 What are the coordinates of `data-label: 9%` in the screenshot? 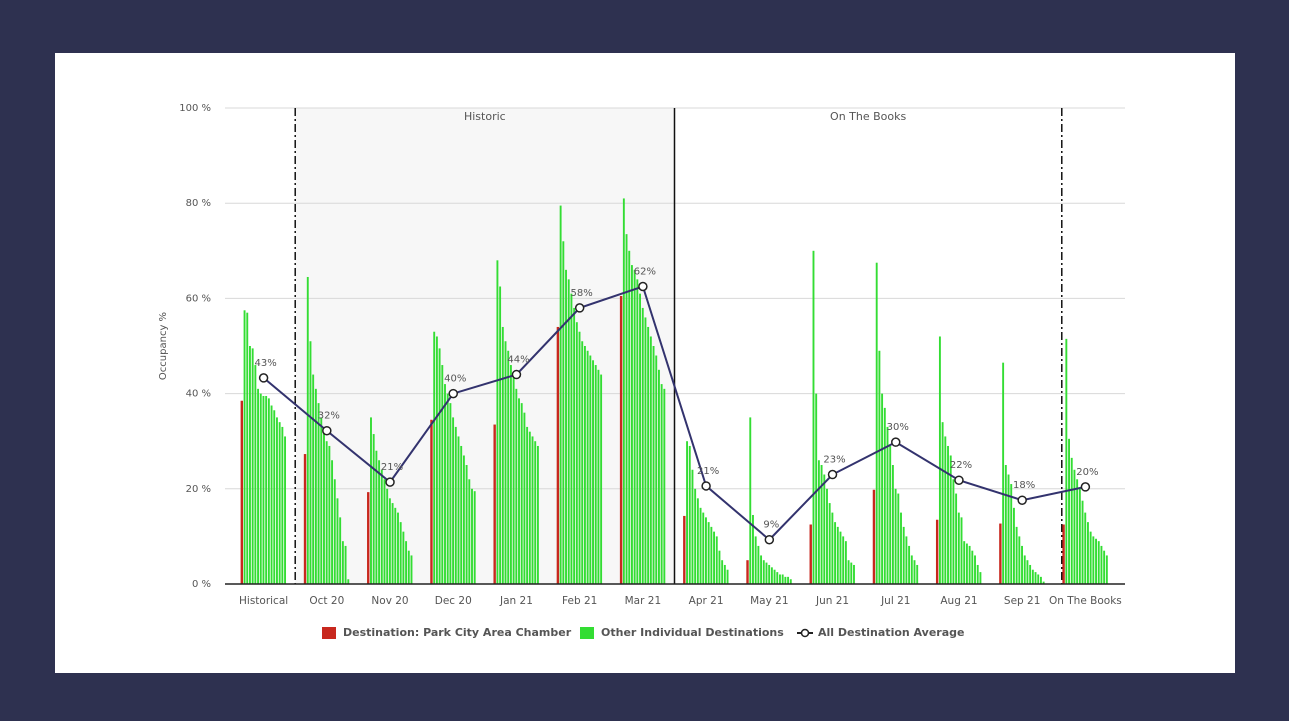 It's located at (771, 525).